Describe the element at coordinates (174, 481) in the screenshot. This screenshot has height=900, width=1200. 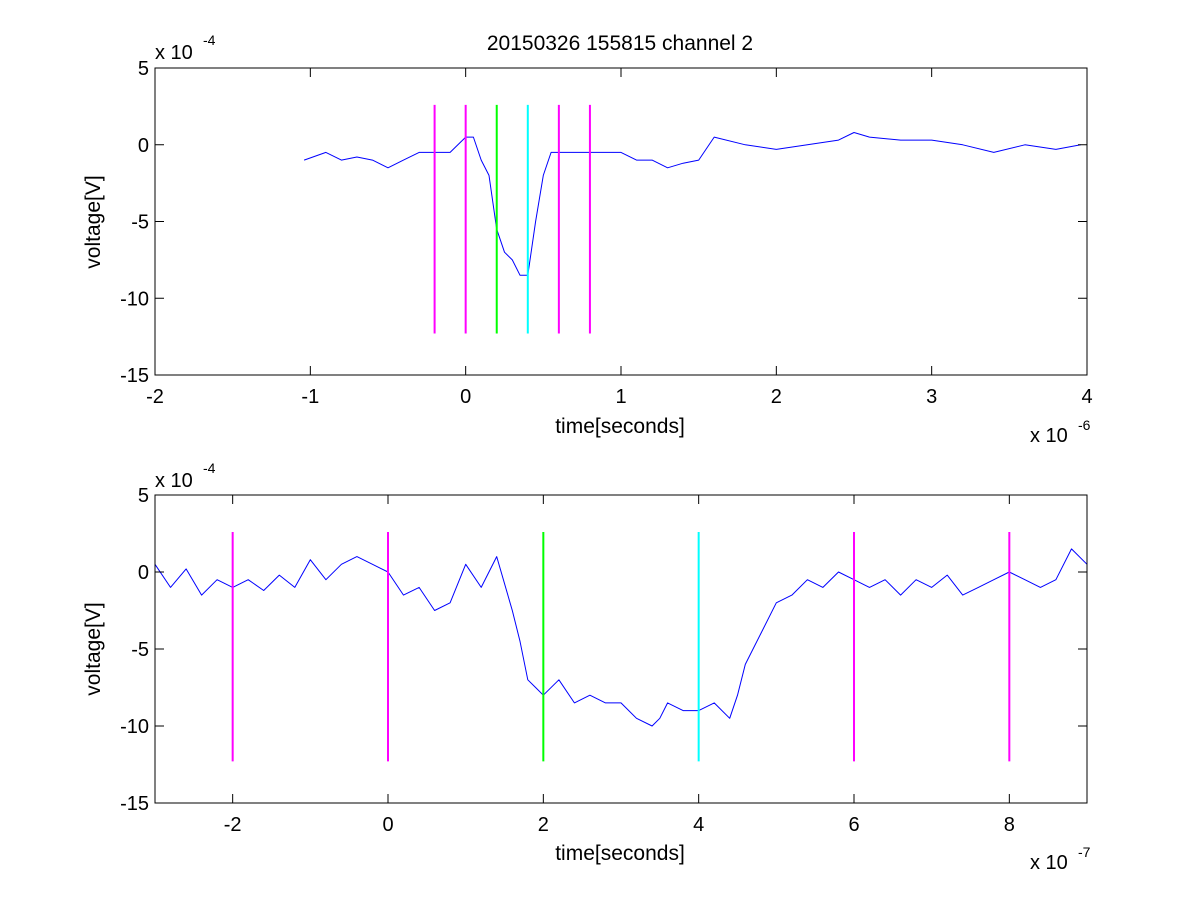
I see `bottom-y-exponent-base: x 10` at that location.